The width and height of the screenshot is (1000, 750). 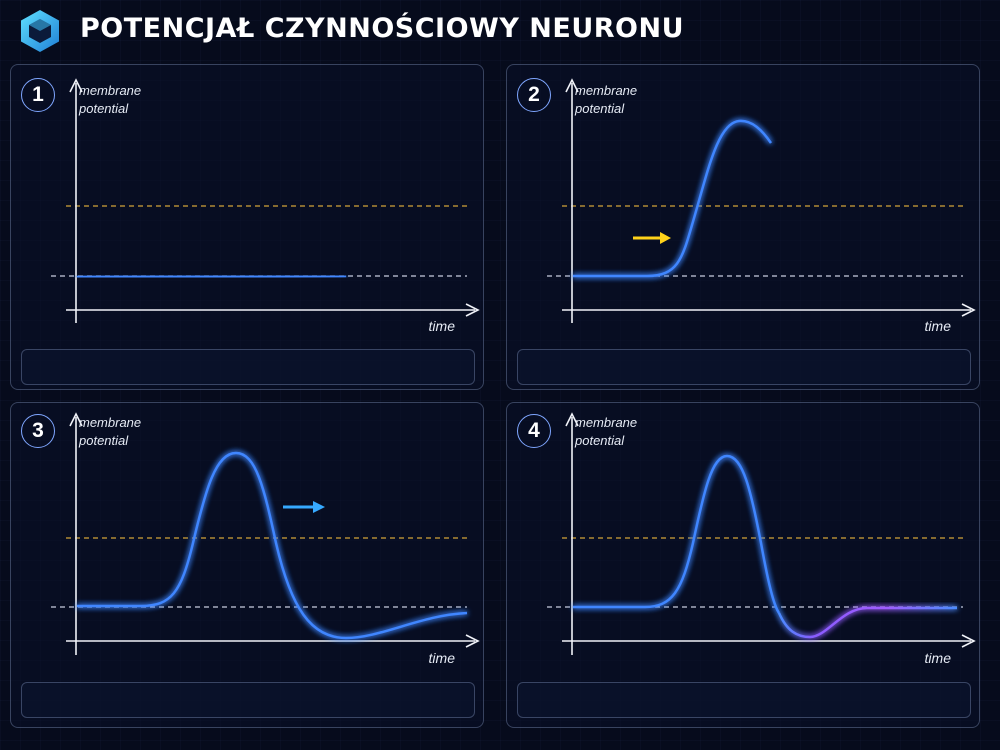 What do you see at coordinates (40, 31) in the screenshot?
I see `hexagon-logo-icon` at bounding box center [40, 31].